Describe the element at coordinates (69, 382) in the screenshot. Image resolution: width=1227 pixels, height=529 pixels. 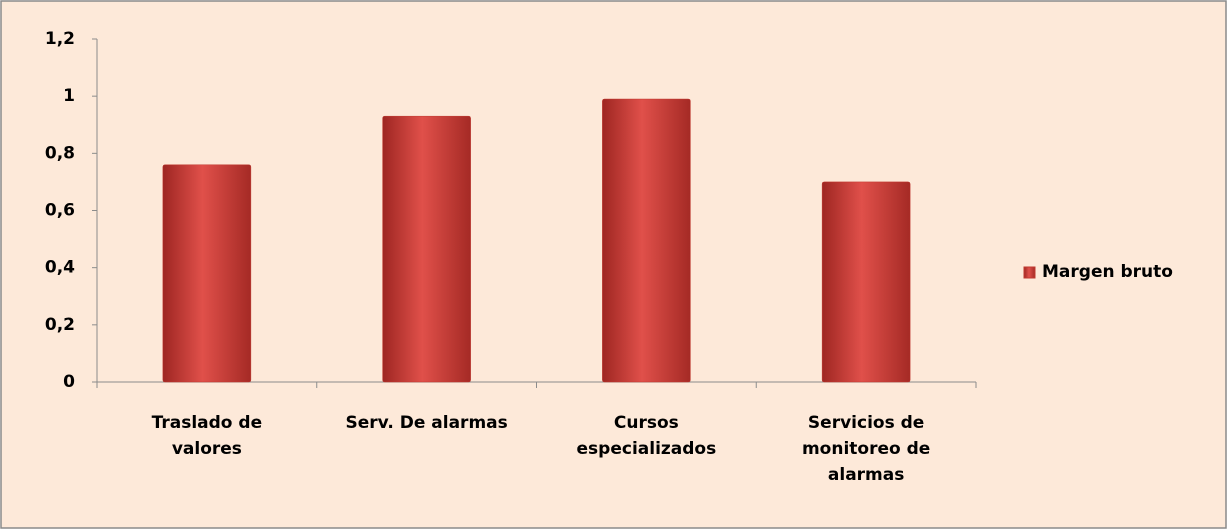
I see `y-tick-label: 0` at that location.